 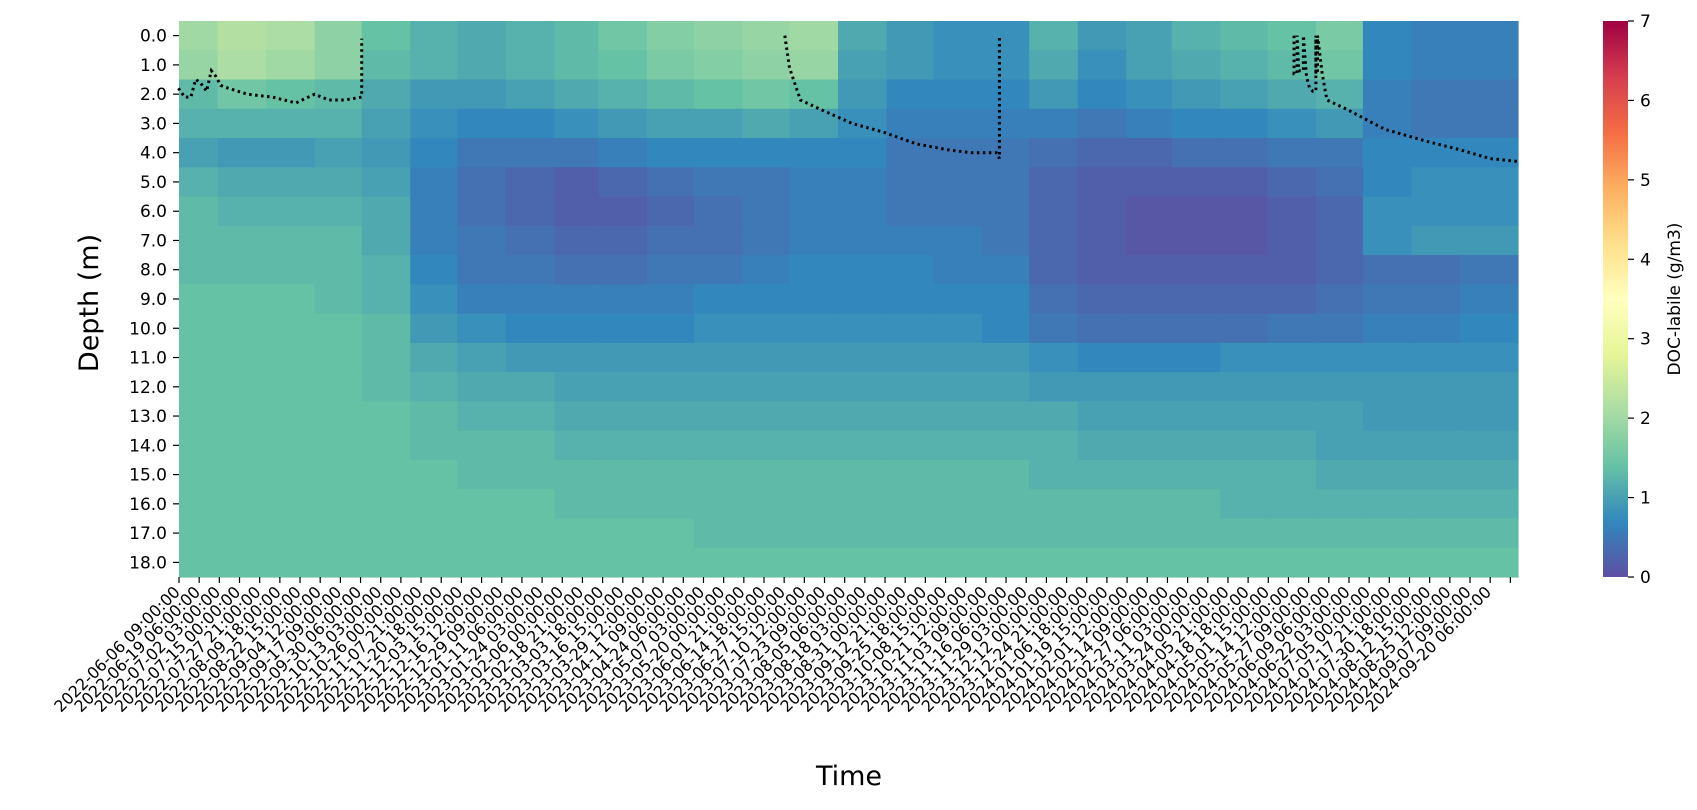 What do you see at coordinates (148, 563) in the screenshot?
I see `y-tick-label: 18.0` at bounding box center [148, 563].